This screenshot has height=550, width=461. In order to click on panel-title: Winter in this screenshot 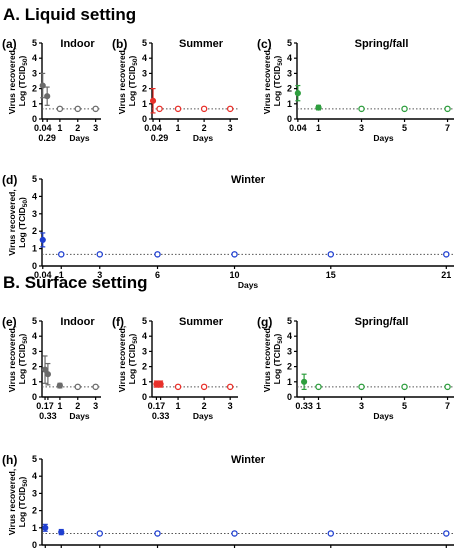, I will do `click(248, 460)`.